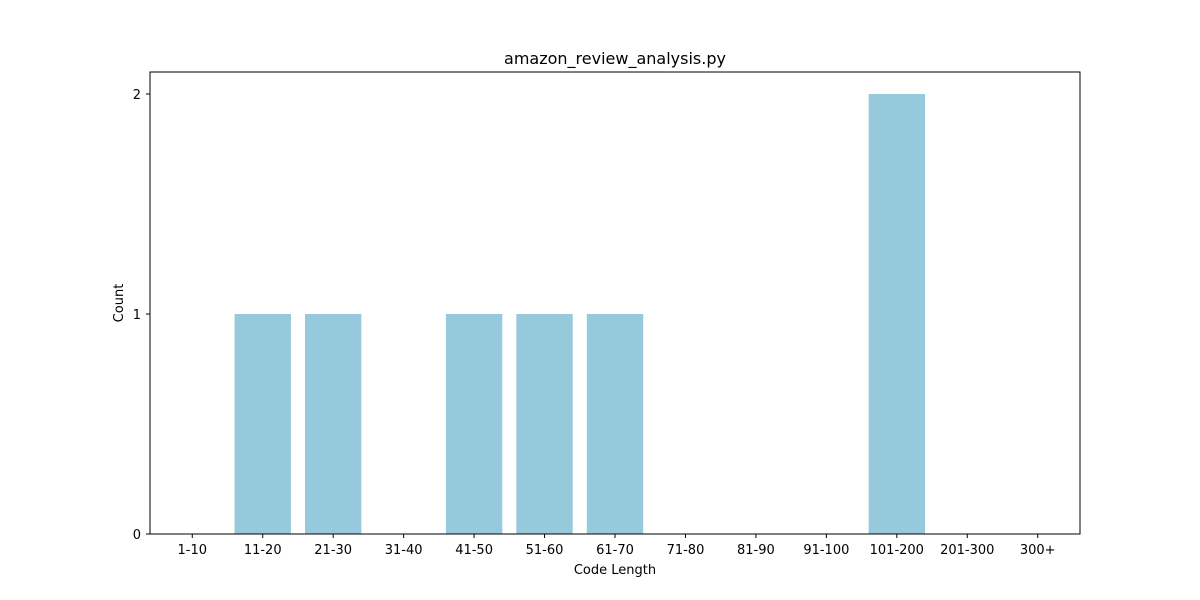 Image resolution: width=1200 pixels, height=600 pixels. What do you see at coordinates (1038, 550) in the screenshot?
I see `x-tick-label: 300+` at bounding box center [1038, 550].